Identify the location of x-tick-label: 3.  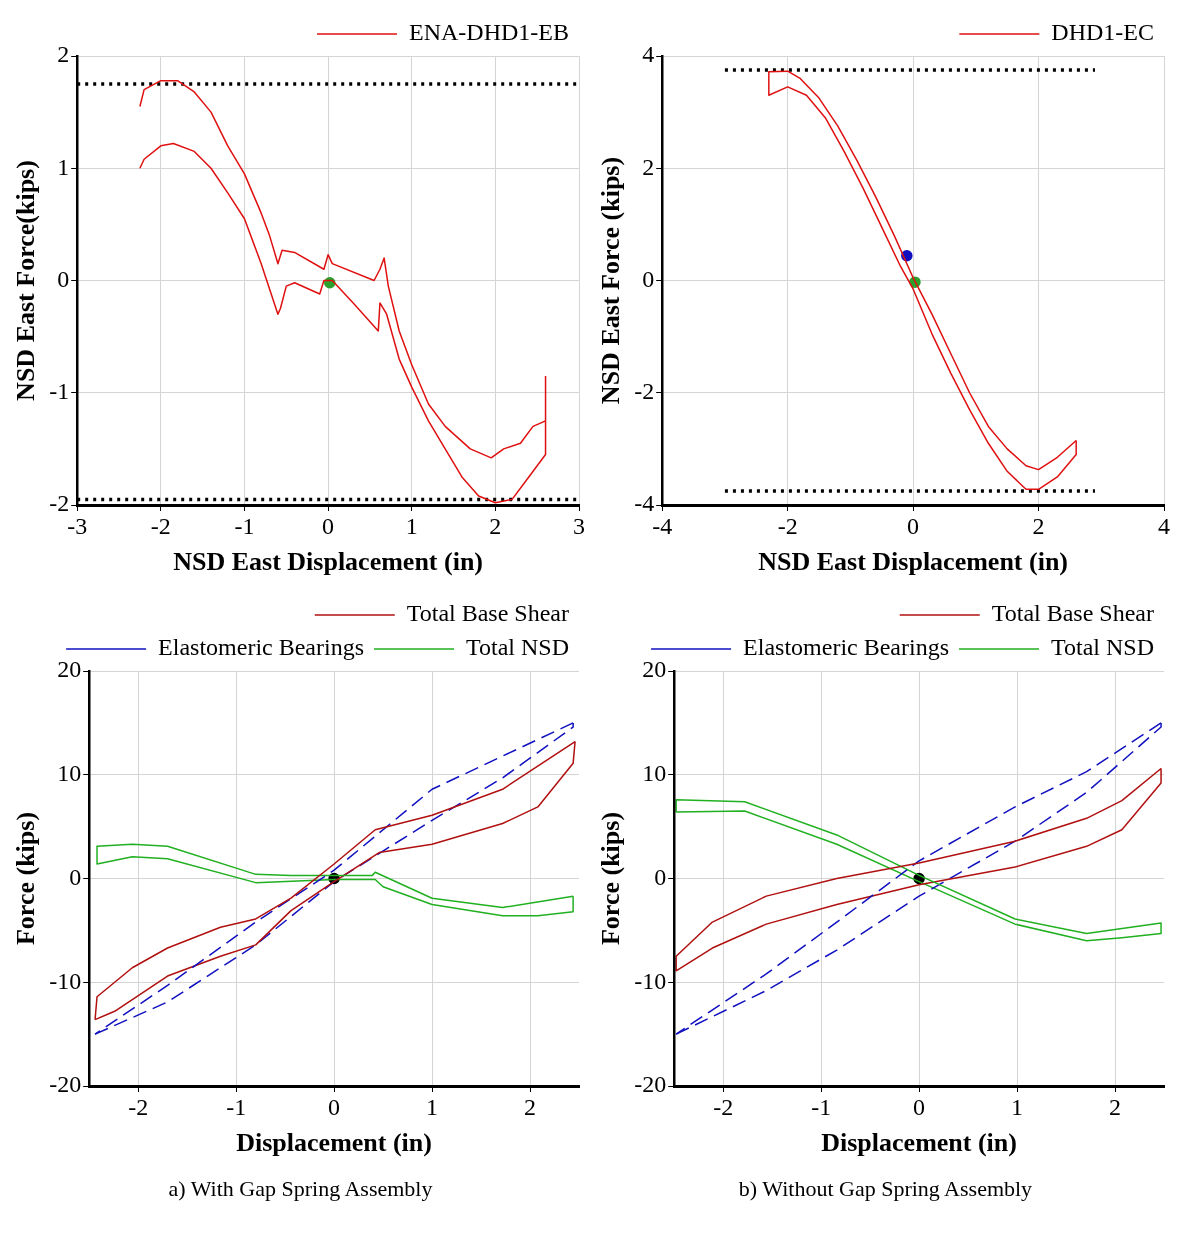
(579, 525).